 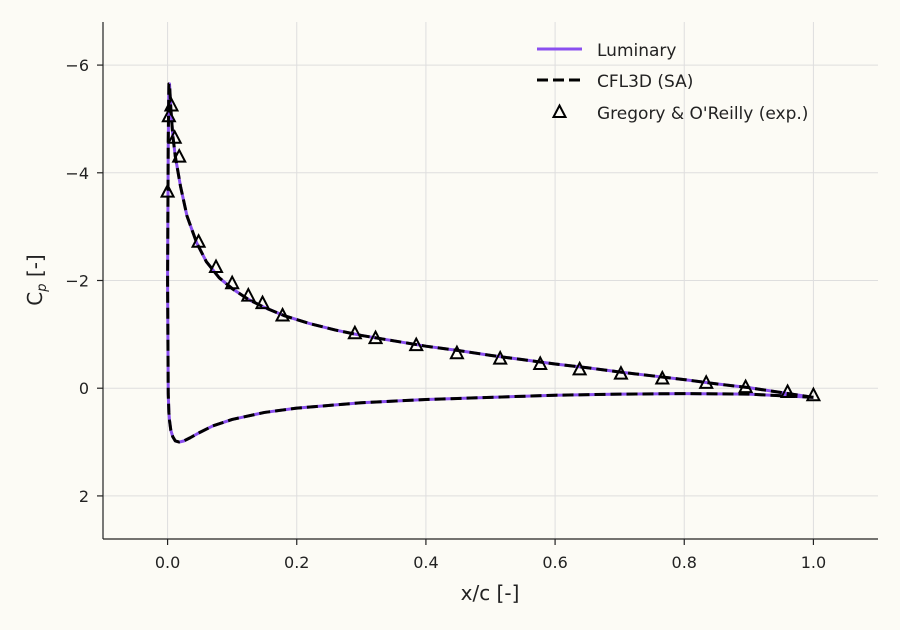 I want to click on y-axis-title-suffix: [-], so click(x=35, y=268).